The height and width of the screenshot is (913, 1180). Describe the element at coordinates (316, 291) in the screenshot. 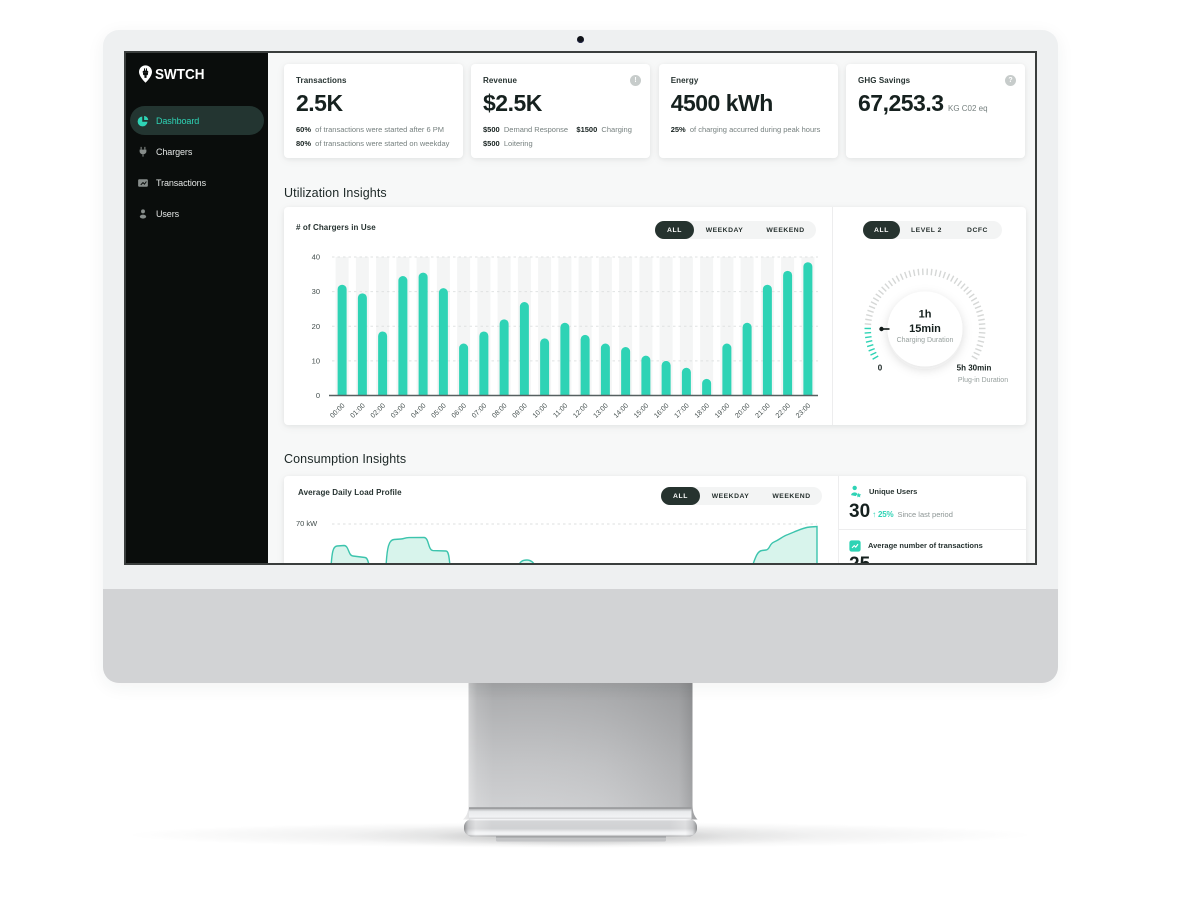

I see `svg-text: 30` at that location.